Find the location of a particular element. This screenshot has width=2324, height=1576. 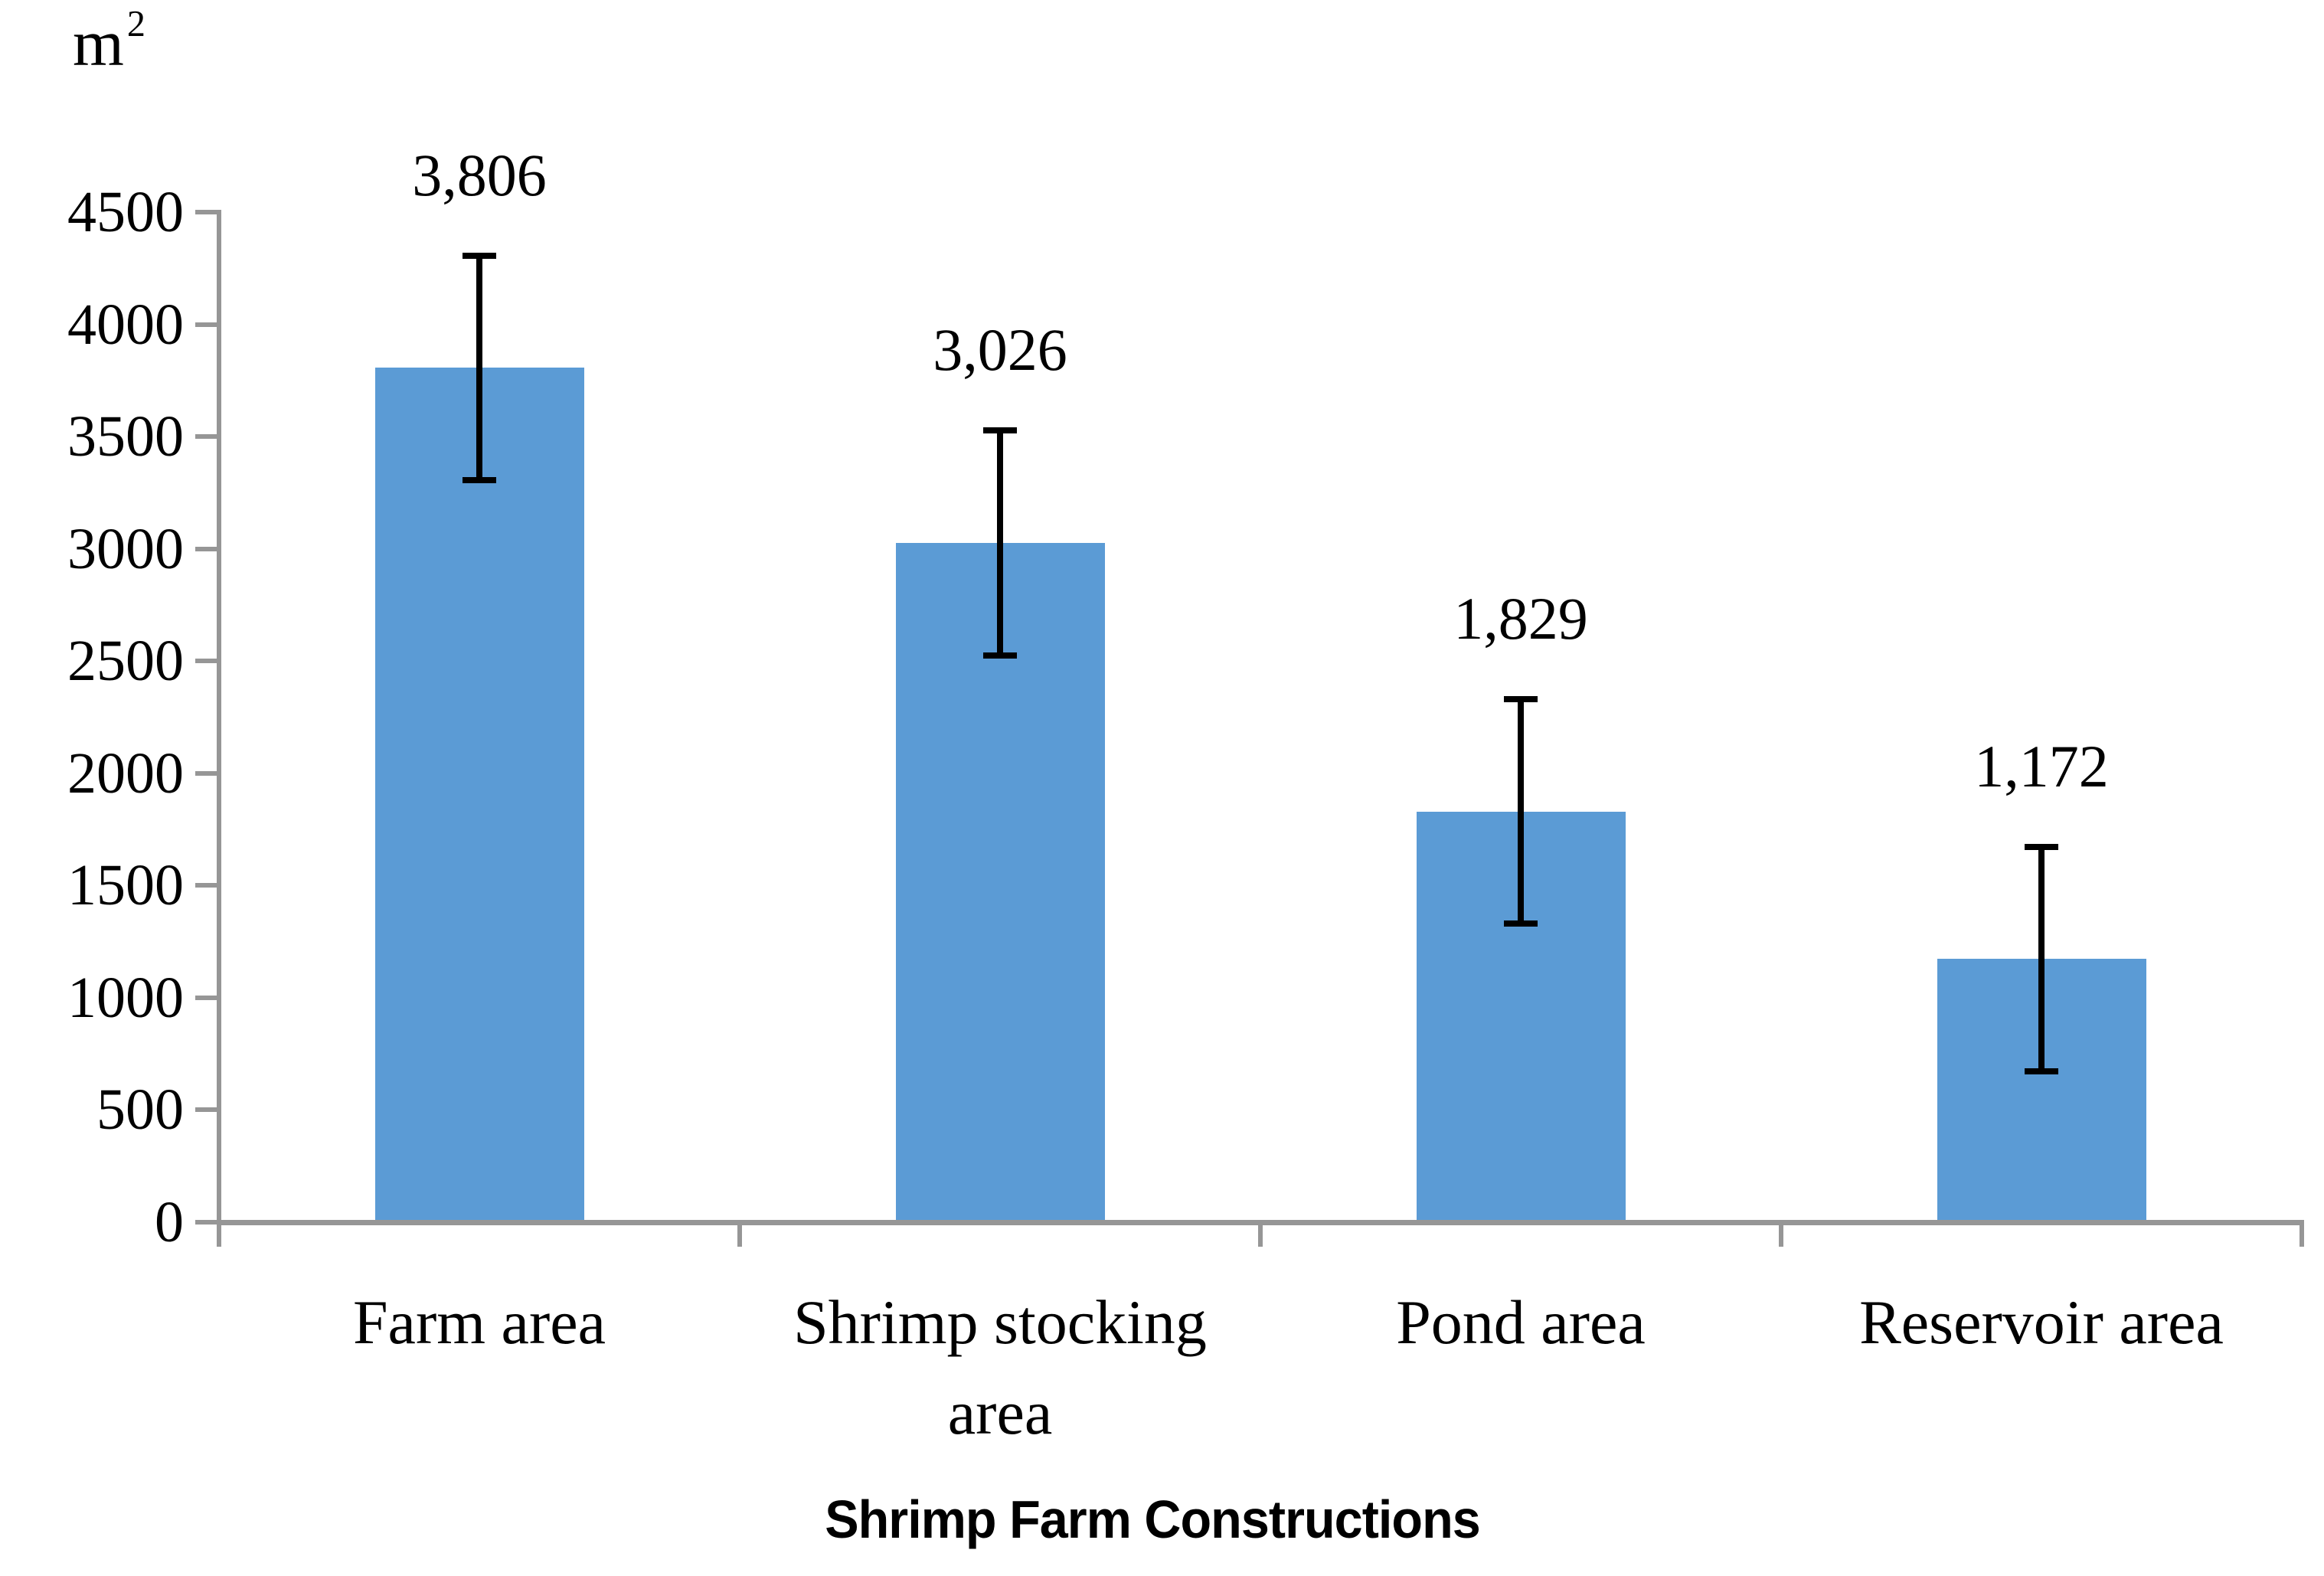

y-axis-tick-label: 3500 is located at coordinates (126, 436).